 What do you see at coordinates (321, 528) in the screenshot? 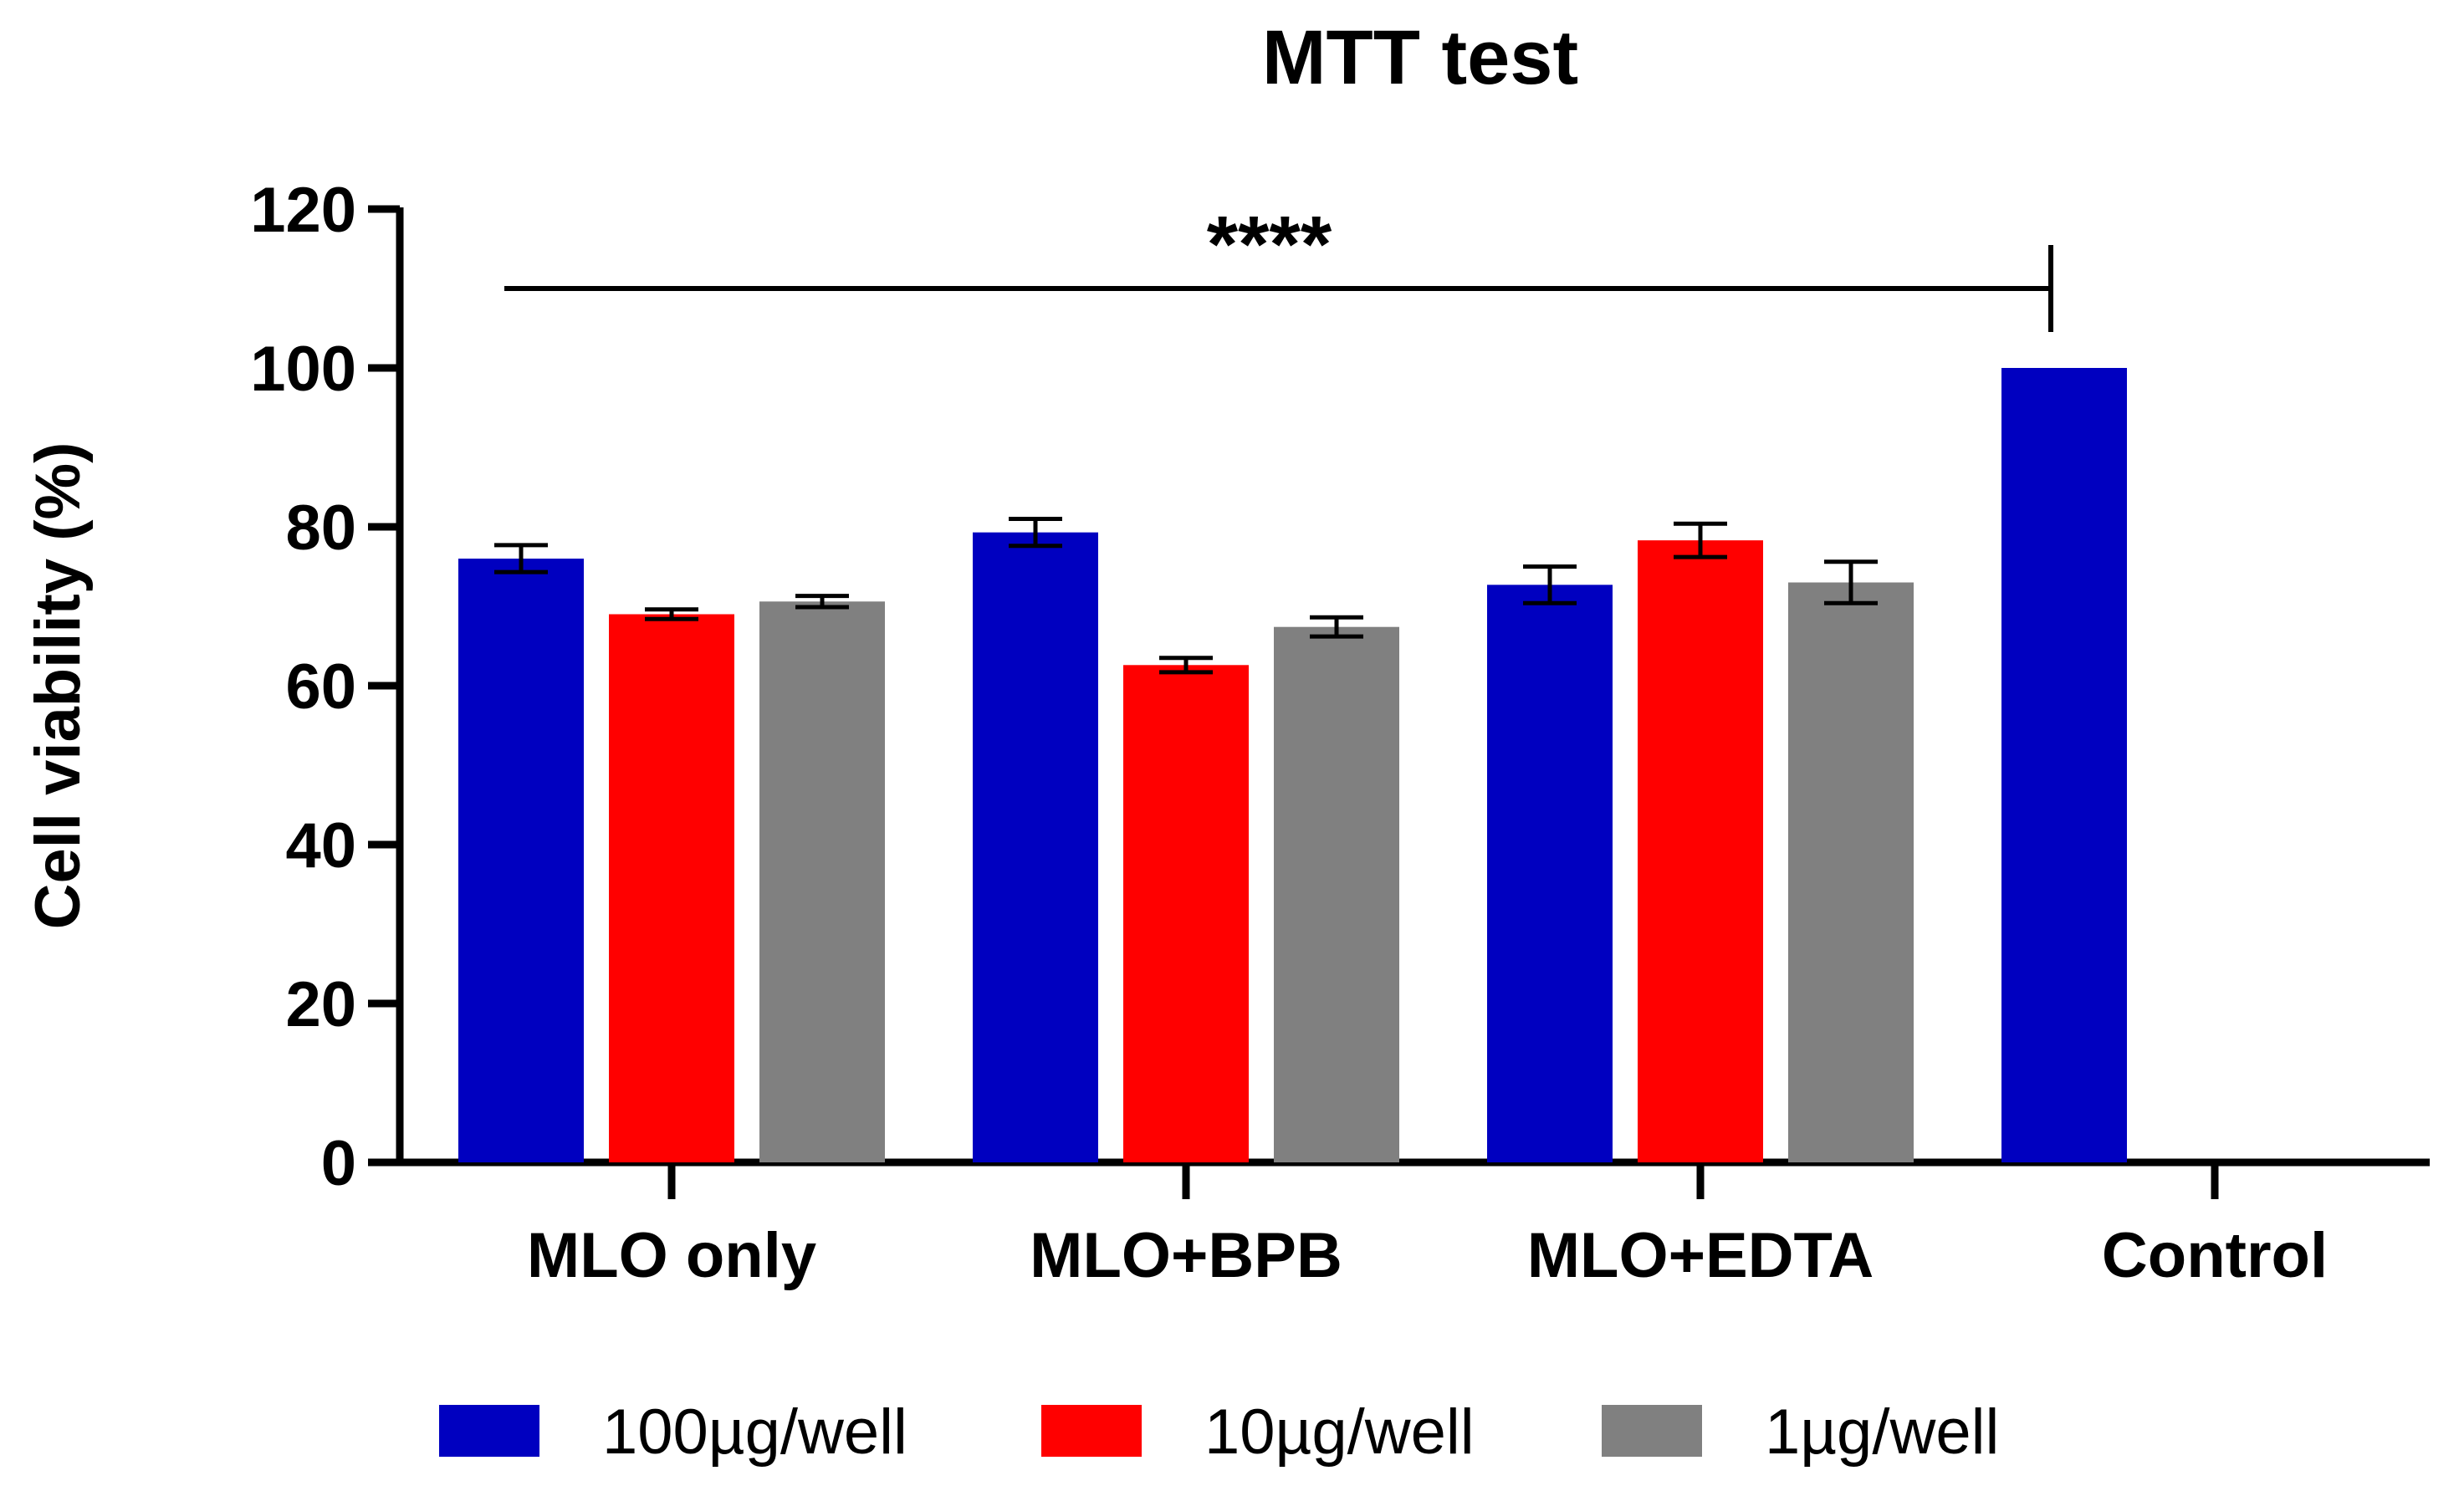
I see `y-tick-label: 80` at bounding box center [321, 528].